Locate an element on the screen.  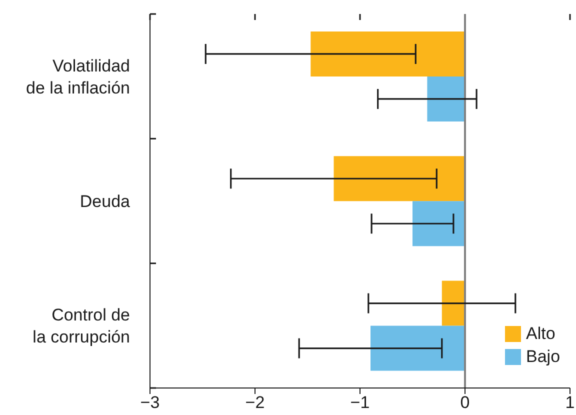
x-tick-label: −2 is located at coordinates (255, 402).